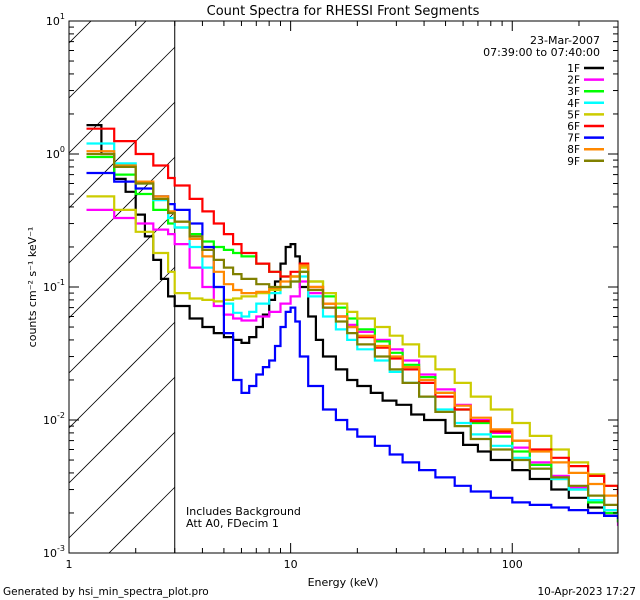 The width and height of the screenshot is (640, 600). What do you see at coordinates (541, 52) in the screenshot?
I see `time-range-label: 07:39:00 to 07:40:00` at bounding box center [541, 52].